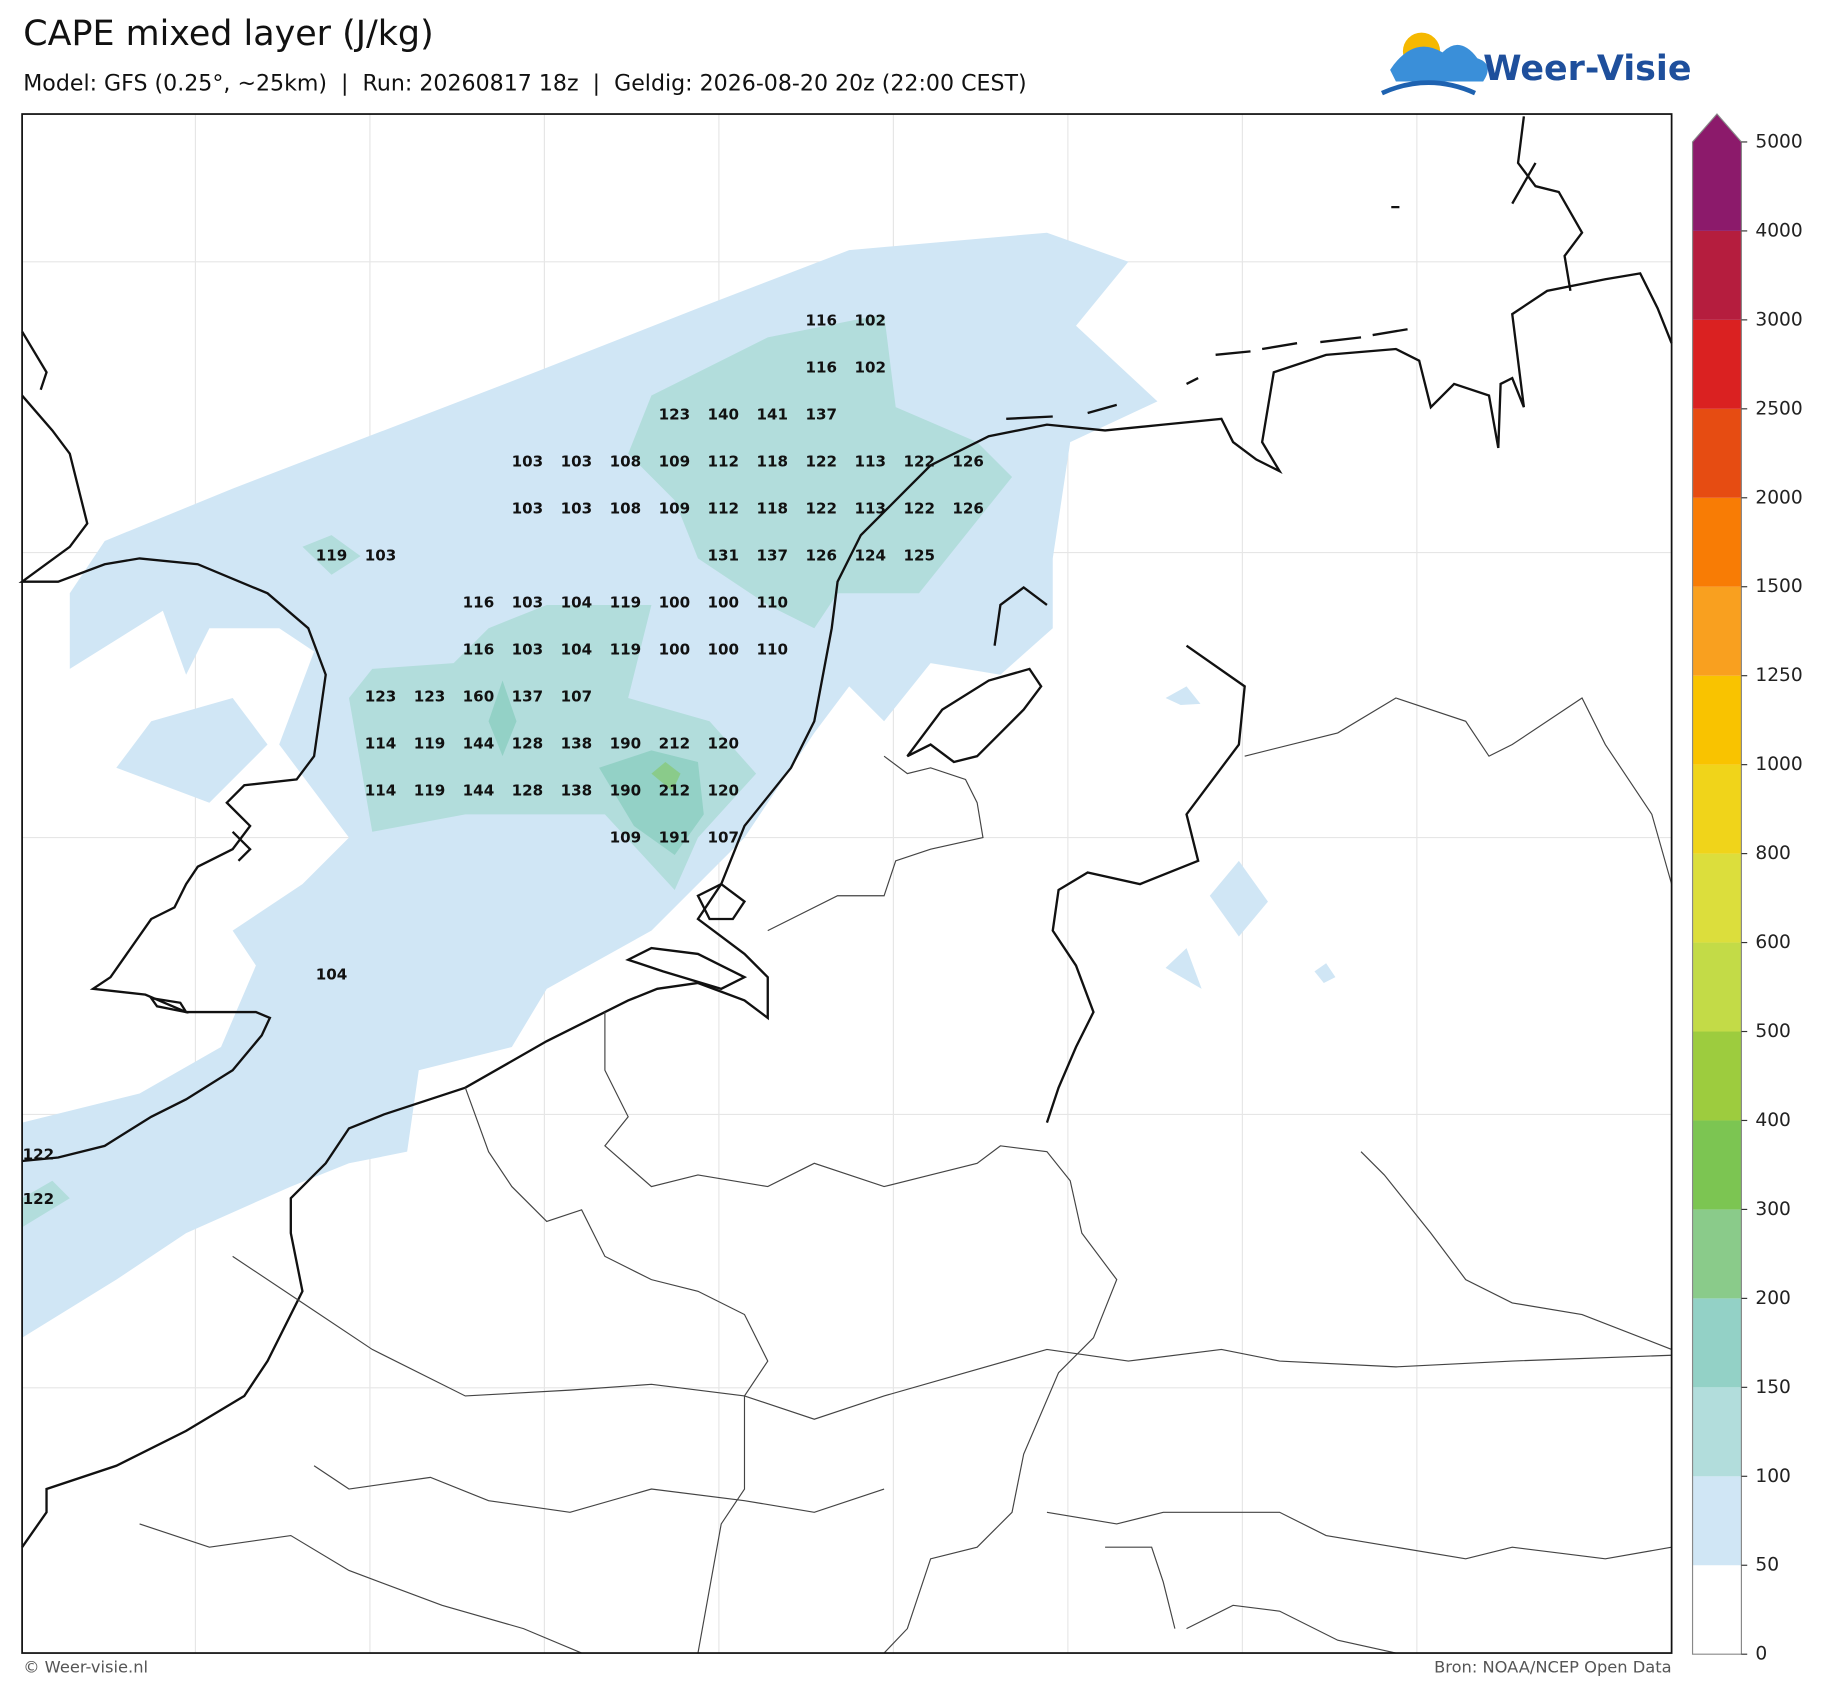 The image size is (1824, 1681). I want to click on colorbar-tick-label: 800, so click(1773, 853).